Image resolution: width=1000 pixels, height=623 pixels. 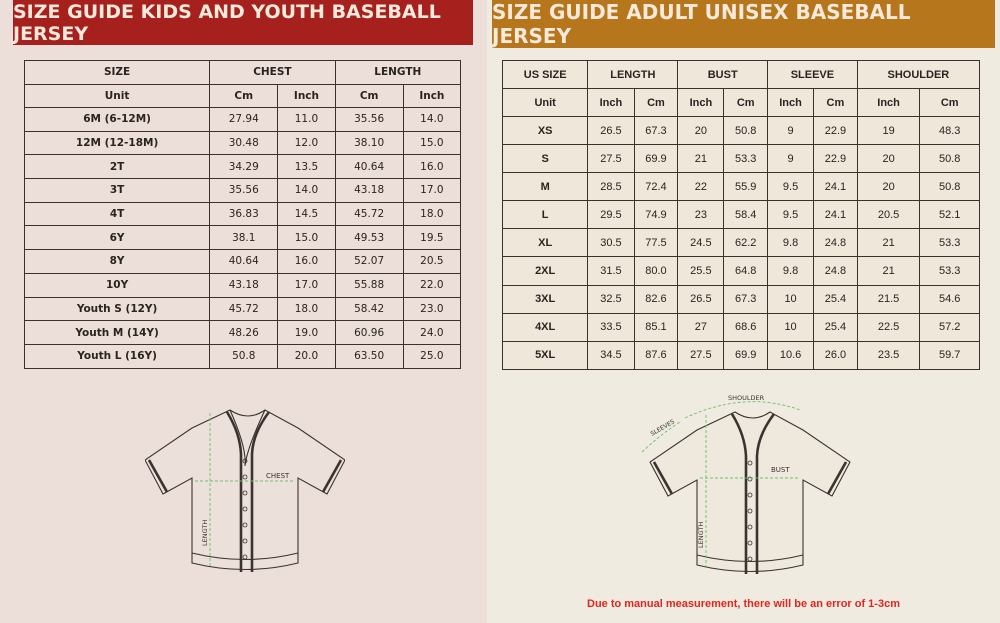 I want to click on adult-jersey-diagram: SHOULDER SLEEVES BUST LENGTH, so click(x=746, y=484).